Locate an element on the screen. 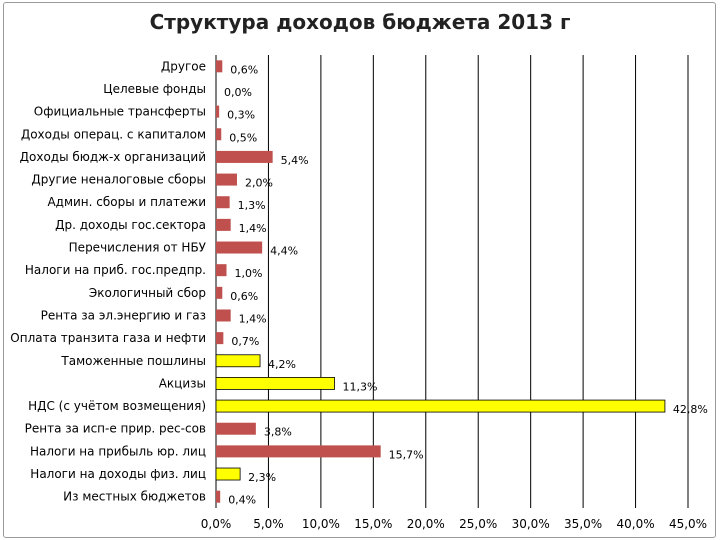  data-label: 42,8% is located at coordinates (690, 409).